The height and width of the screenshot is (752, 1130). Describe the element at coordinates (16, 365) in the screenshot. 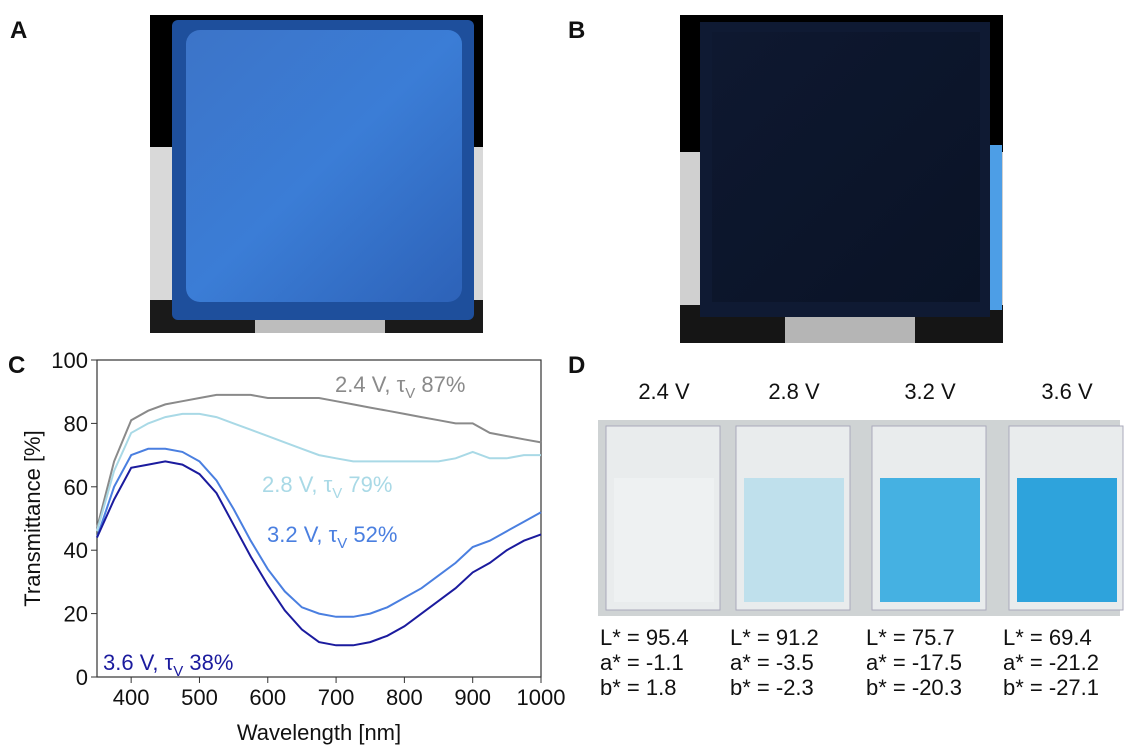

I see `panel-label: C` at that location.